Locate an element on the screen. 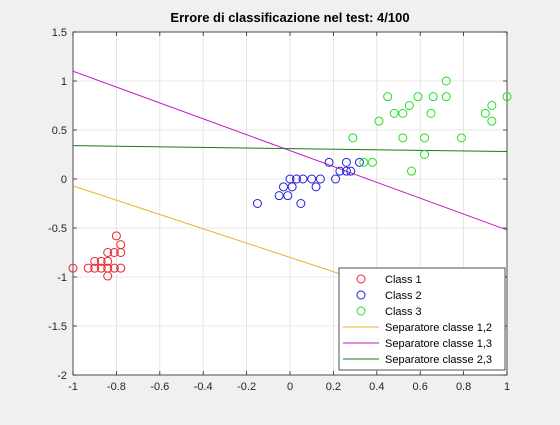 This screenshot has width=560, height=425. x-tick-label: -1 is located at coordinates (73, 387).